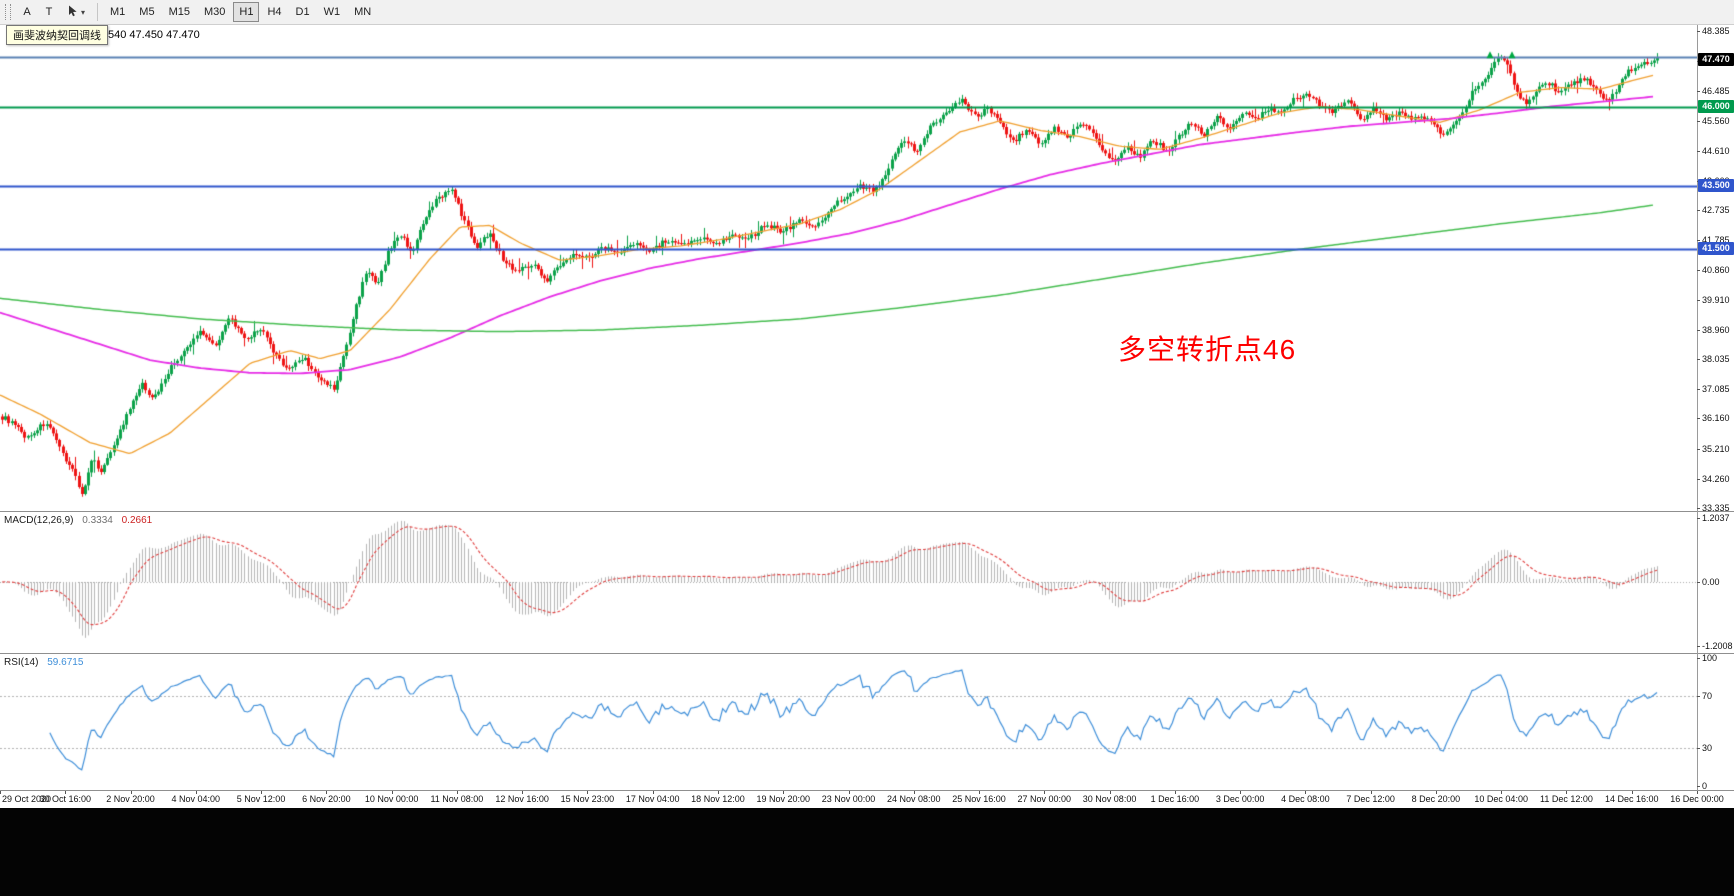 The width and height of the screenshot is (1734, 896). I want to click on macd-label: MACD(12,26,9), so click(39, 520).